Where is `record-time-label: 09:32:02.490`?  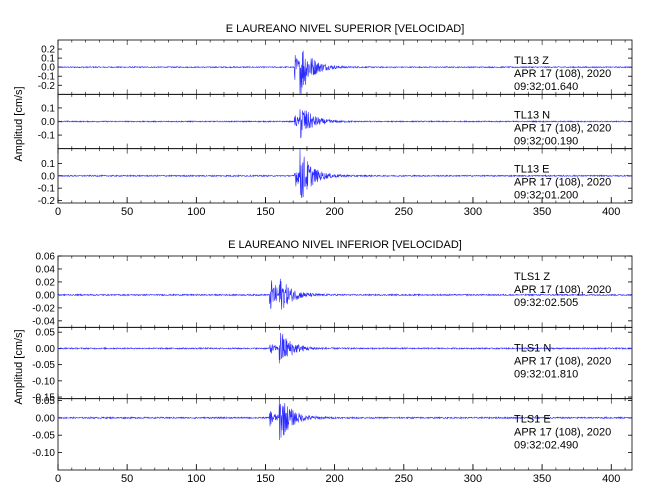 record-time-label: 09:32:02.490 is located at coordinates (546, 446).